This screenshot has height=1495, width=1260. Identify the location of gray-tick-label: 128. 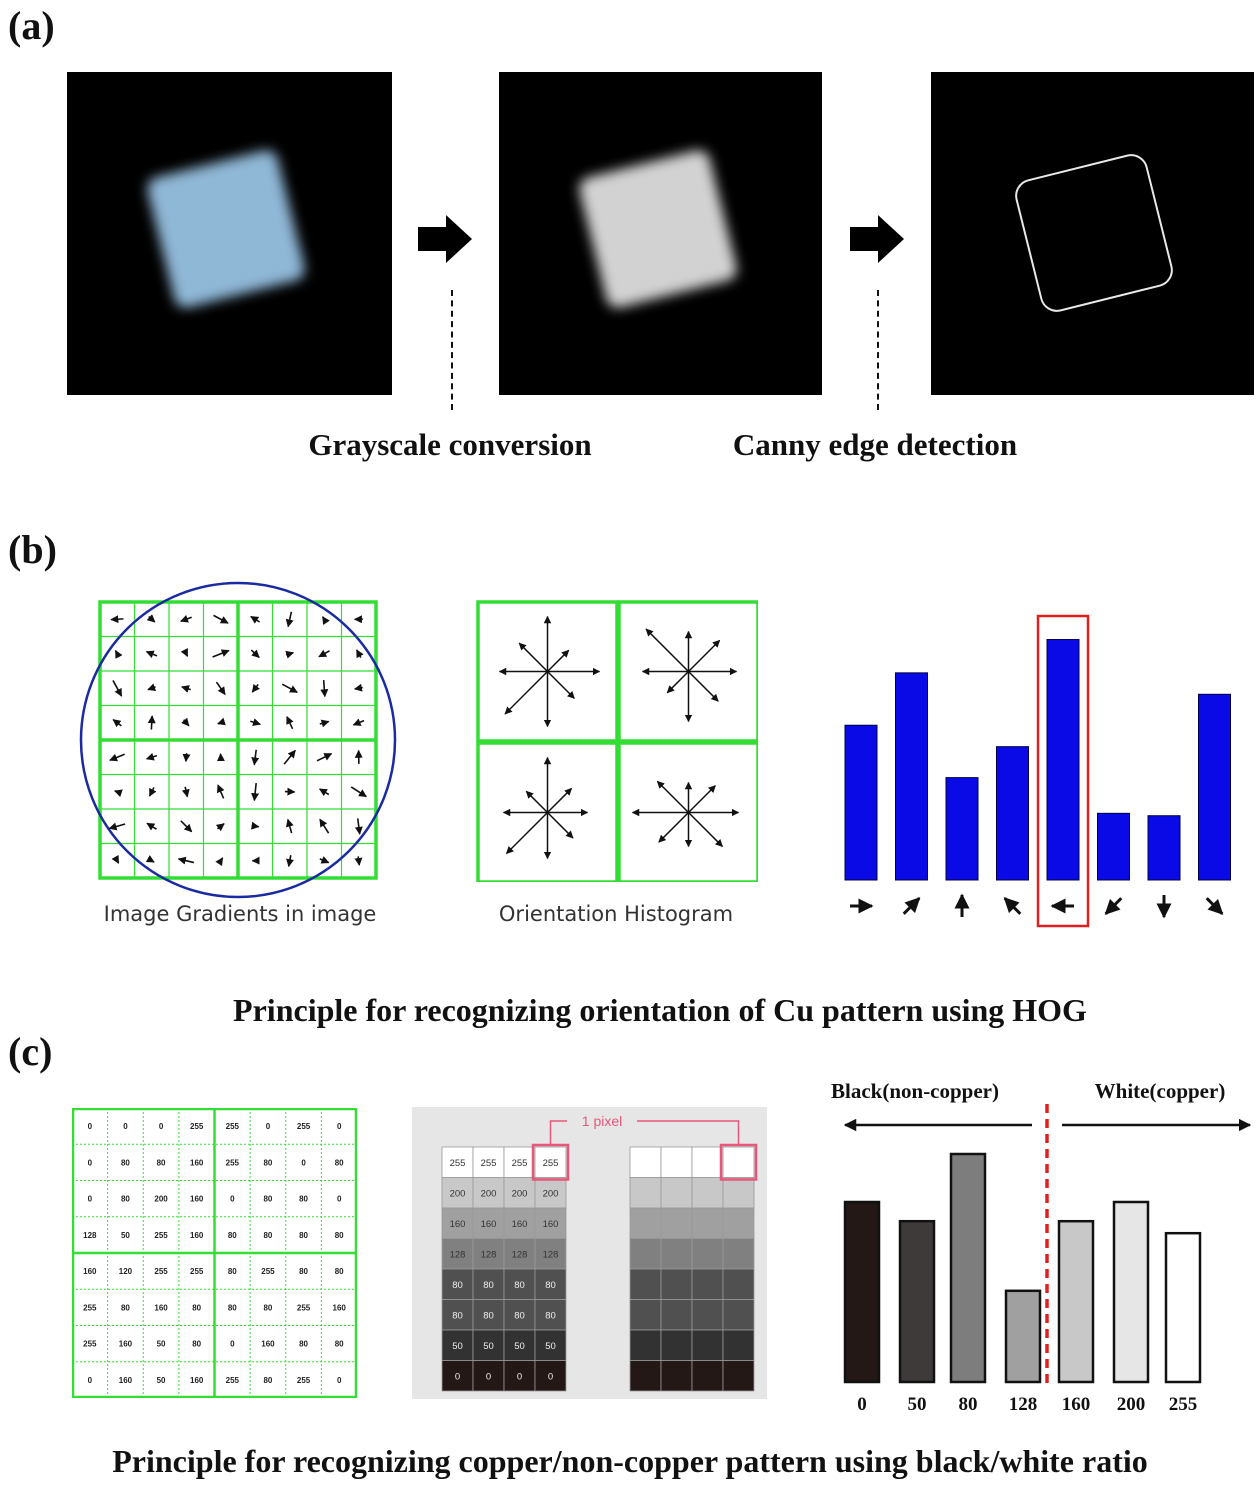
(1023, 1404).